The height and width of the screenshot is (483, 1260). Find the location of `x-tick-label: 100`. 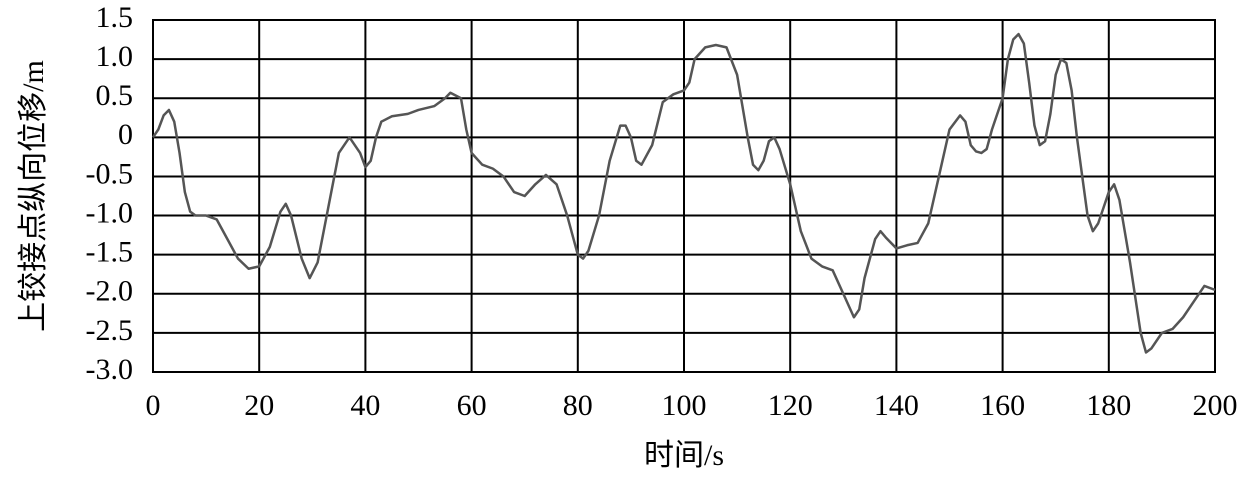

x-tick-label: 100 is located at coordinates (684, 405).